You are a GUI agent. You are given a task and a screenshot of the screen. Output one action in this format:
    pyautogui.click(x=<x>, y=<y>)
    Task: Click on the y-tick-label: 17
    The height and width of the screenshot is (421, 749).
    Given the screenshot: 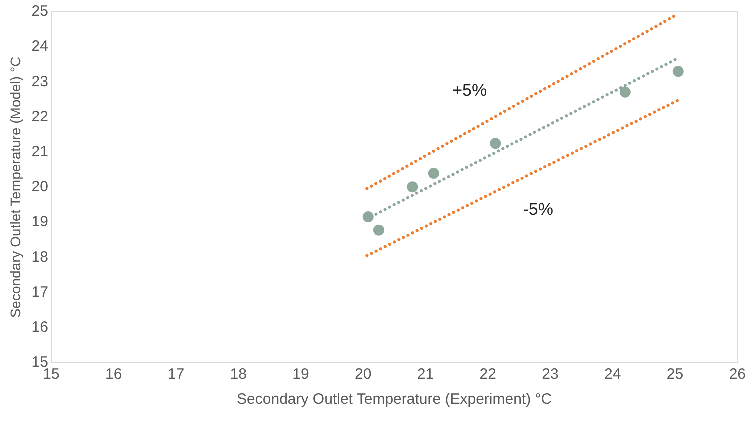 What is the action you would take?
    pyautogui.click(x=40, y=292)
    